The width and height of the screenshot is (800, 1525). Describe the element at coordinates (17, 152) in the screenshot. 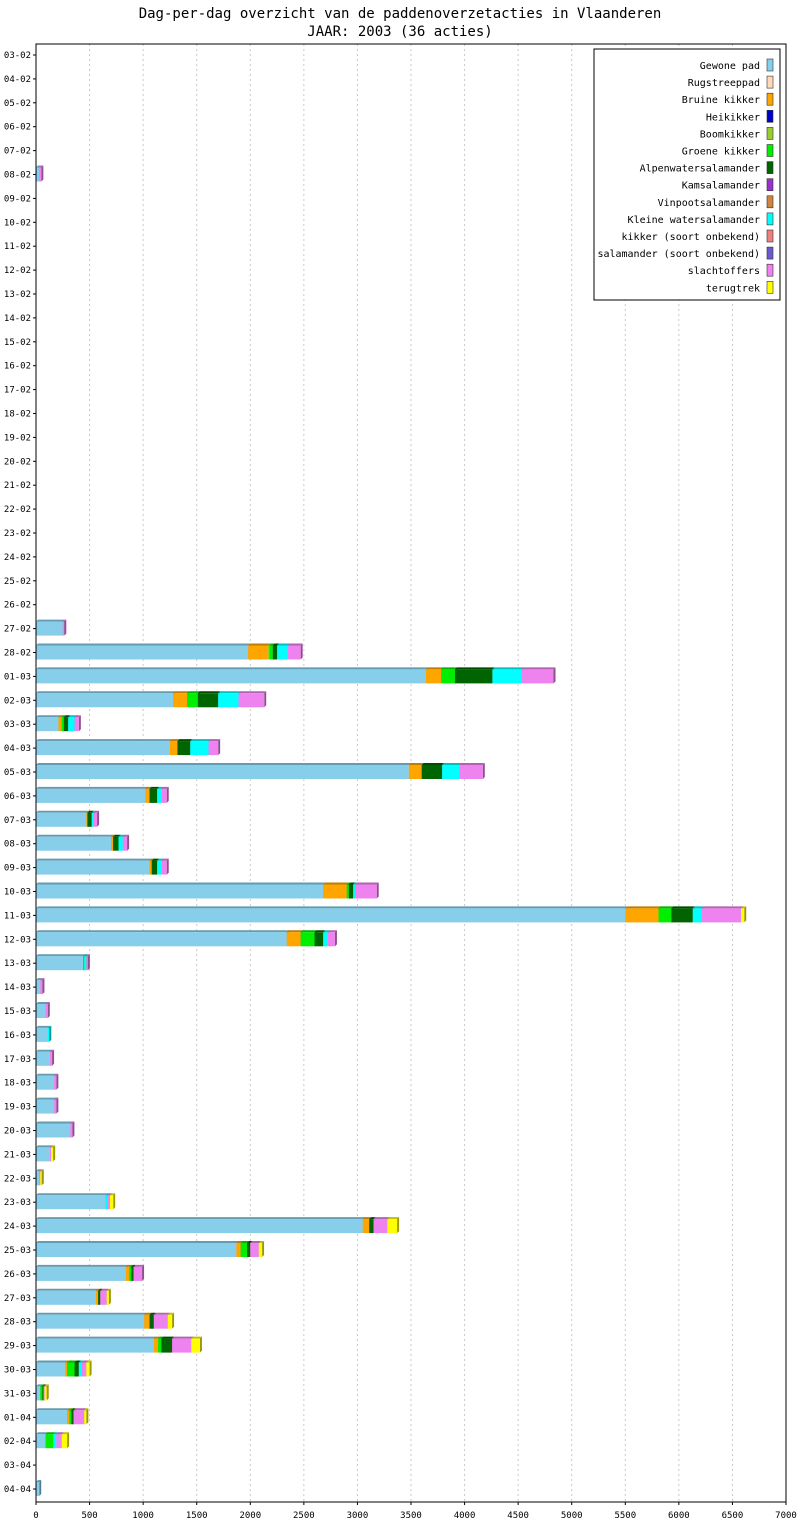

I see `y-tick-label: 07-02` at that location.